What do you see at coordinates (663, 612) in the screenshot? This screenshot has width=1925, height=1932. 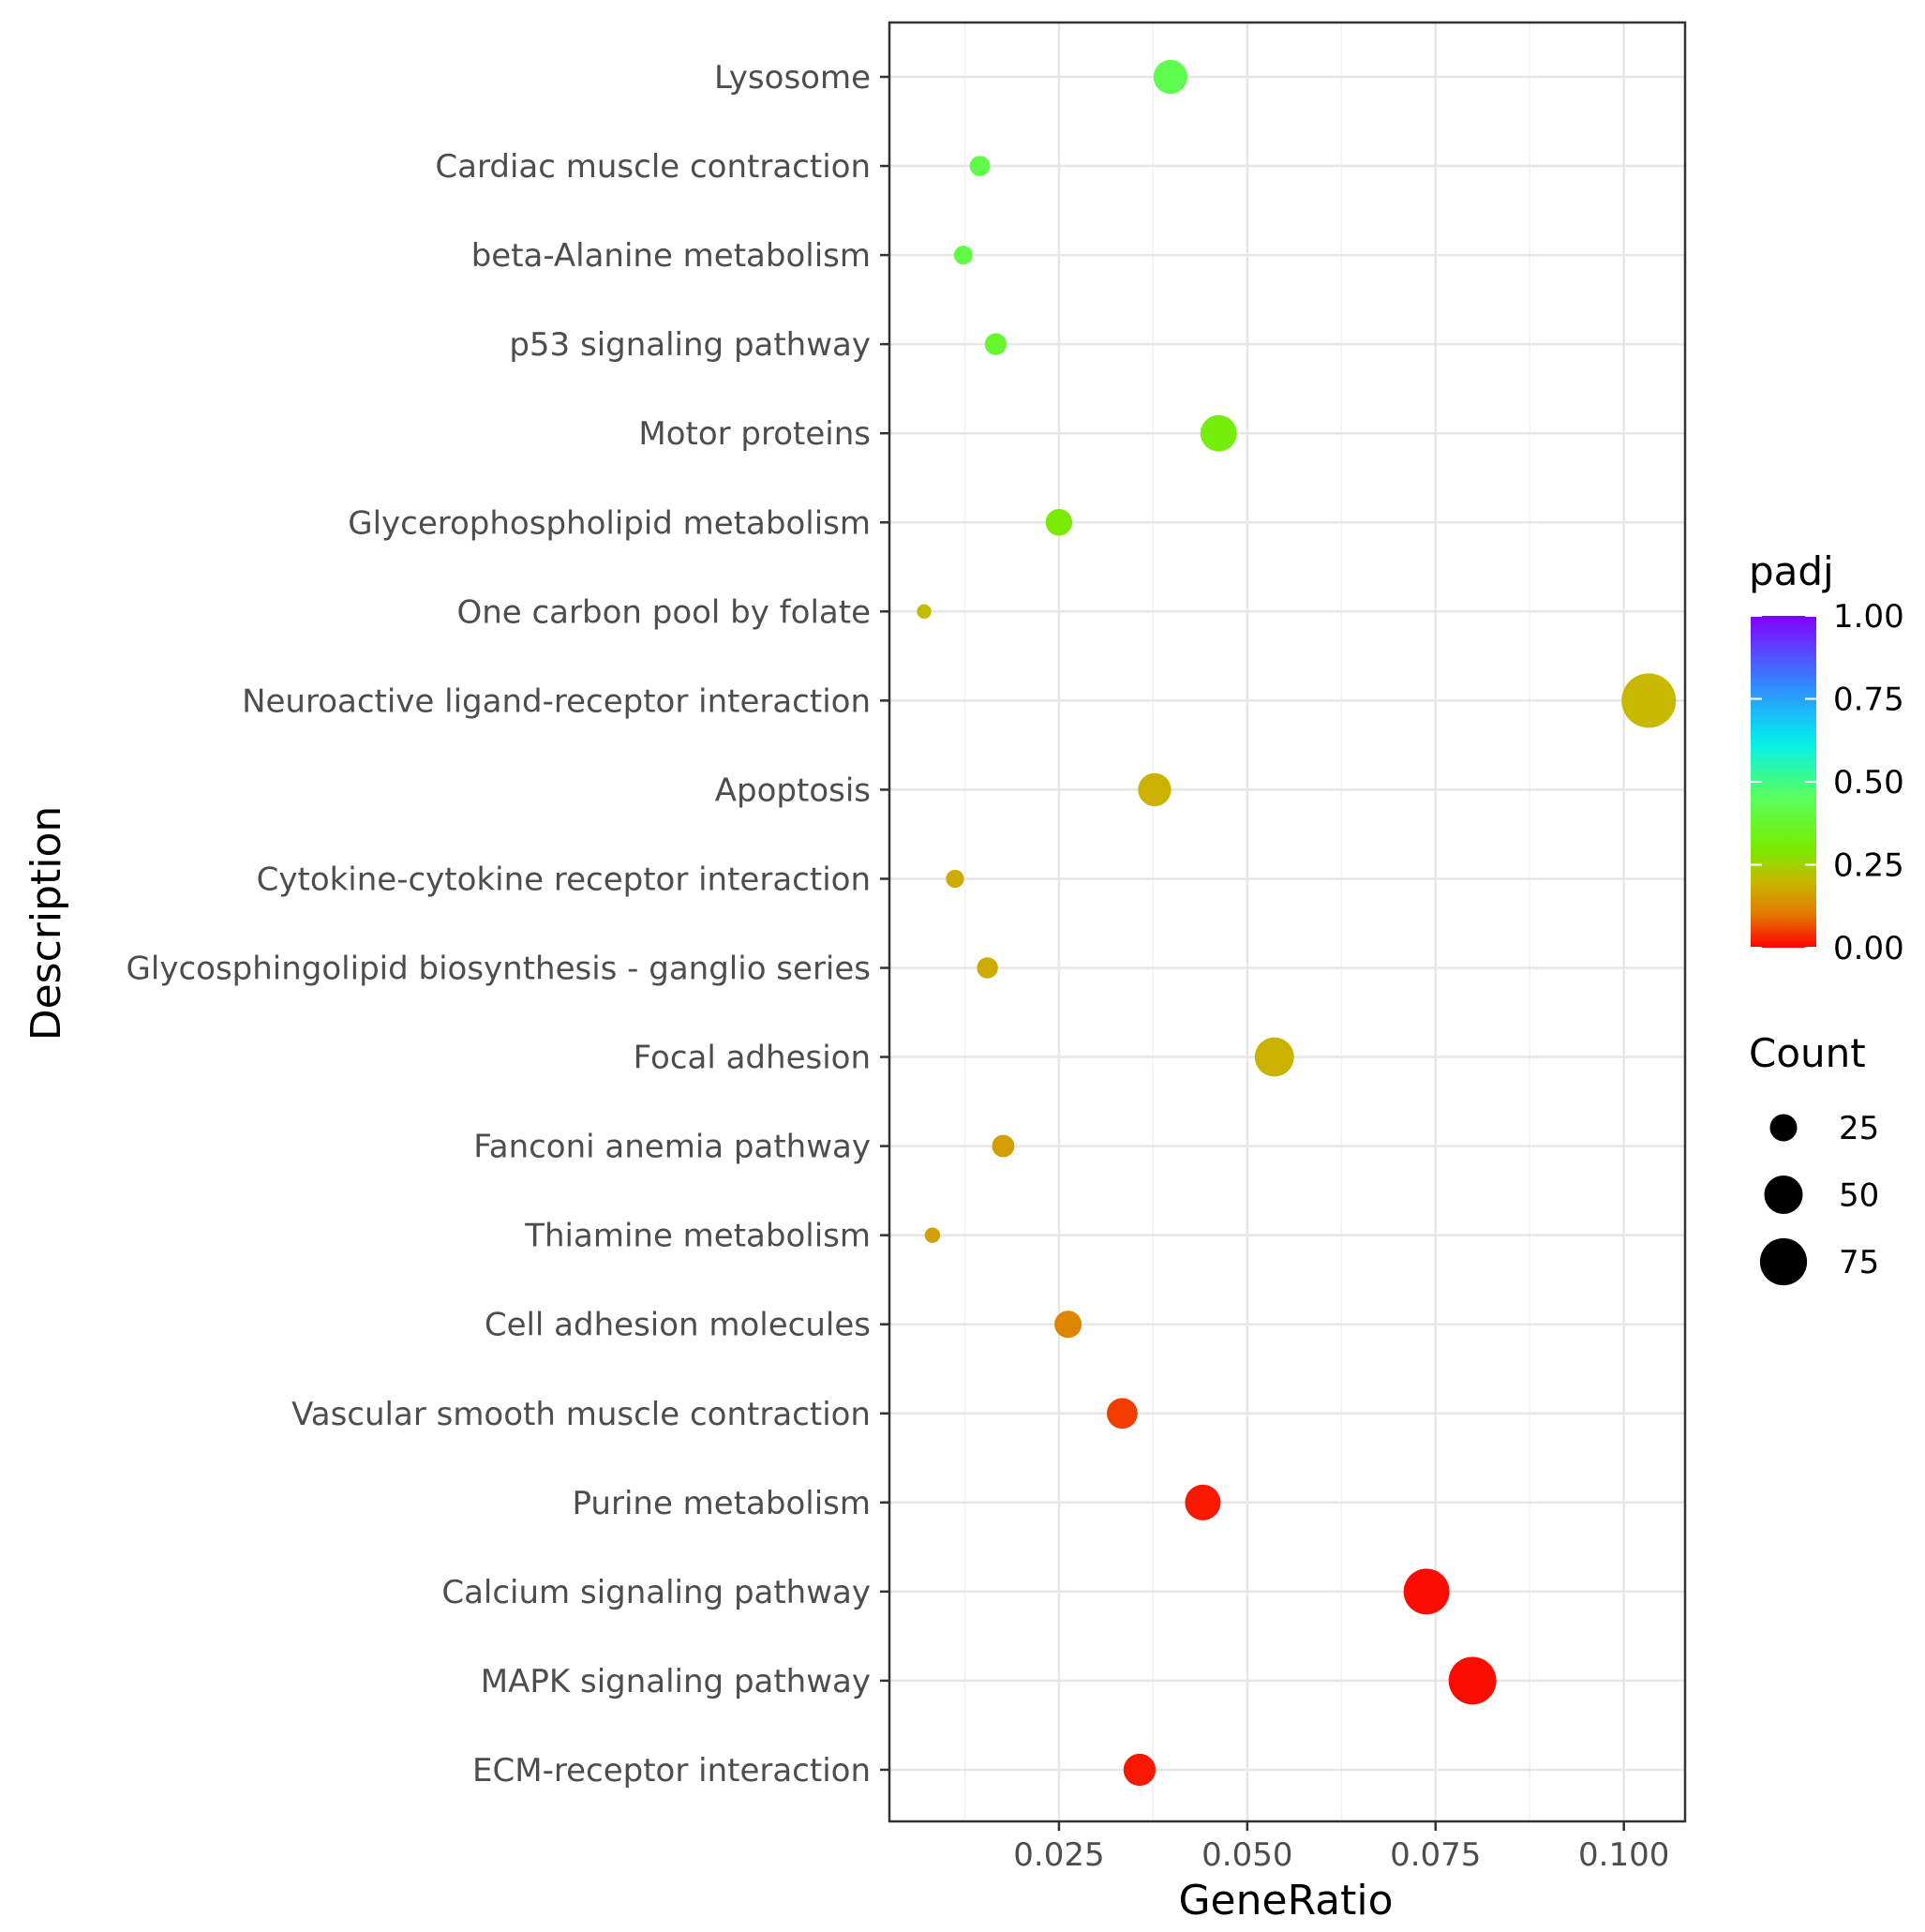 I see `y-tick-label: One carbon pool by folate` at bounding box center [663, 612].